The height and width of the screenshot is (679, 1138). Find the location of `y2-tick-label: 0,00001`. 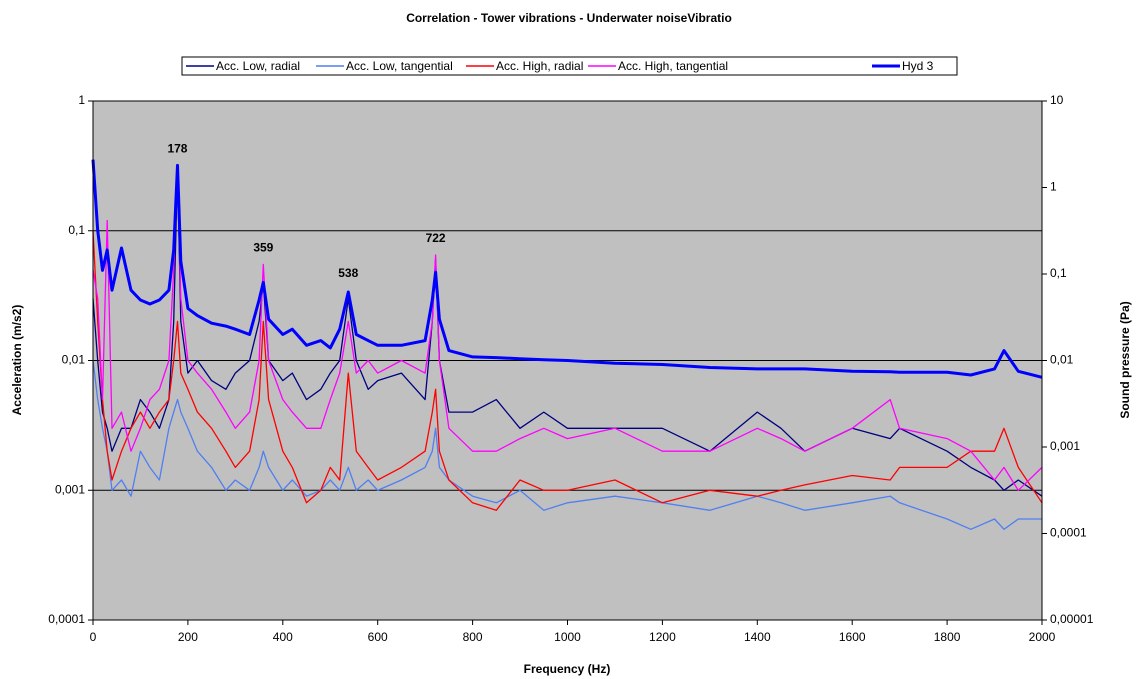

y2-tick-label: 0,00001 is located at coordinates (1072, 619).